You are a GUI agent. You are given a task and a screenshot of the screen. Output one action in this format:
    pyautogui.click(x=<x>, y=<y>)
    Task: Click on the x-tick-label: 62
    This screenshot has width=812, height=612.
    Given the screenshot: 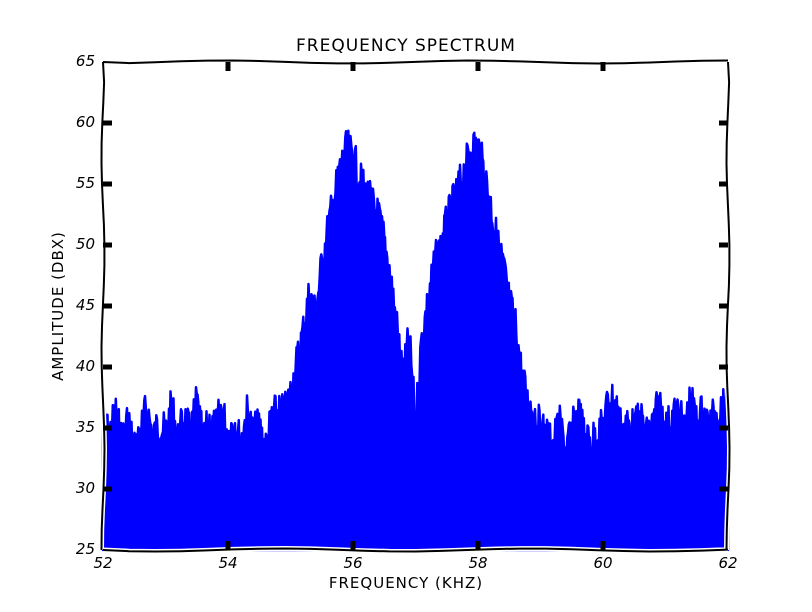 What is the action you would take?
    pyautogui.click(x=728, y=563)
    